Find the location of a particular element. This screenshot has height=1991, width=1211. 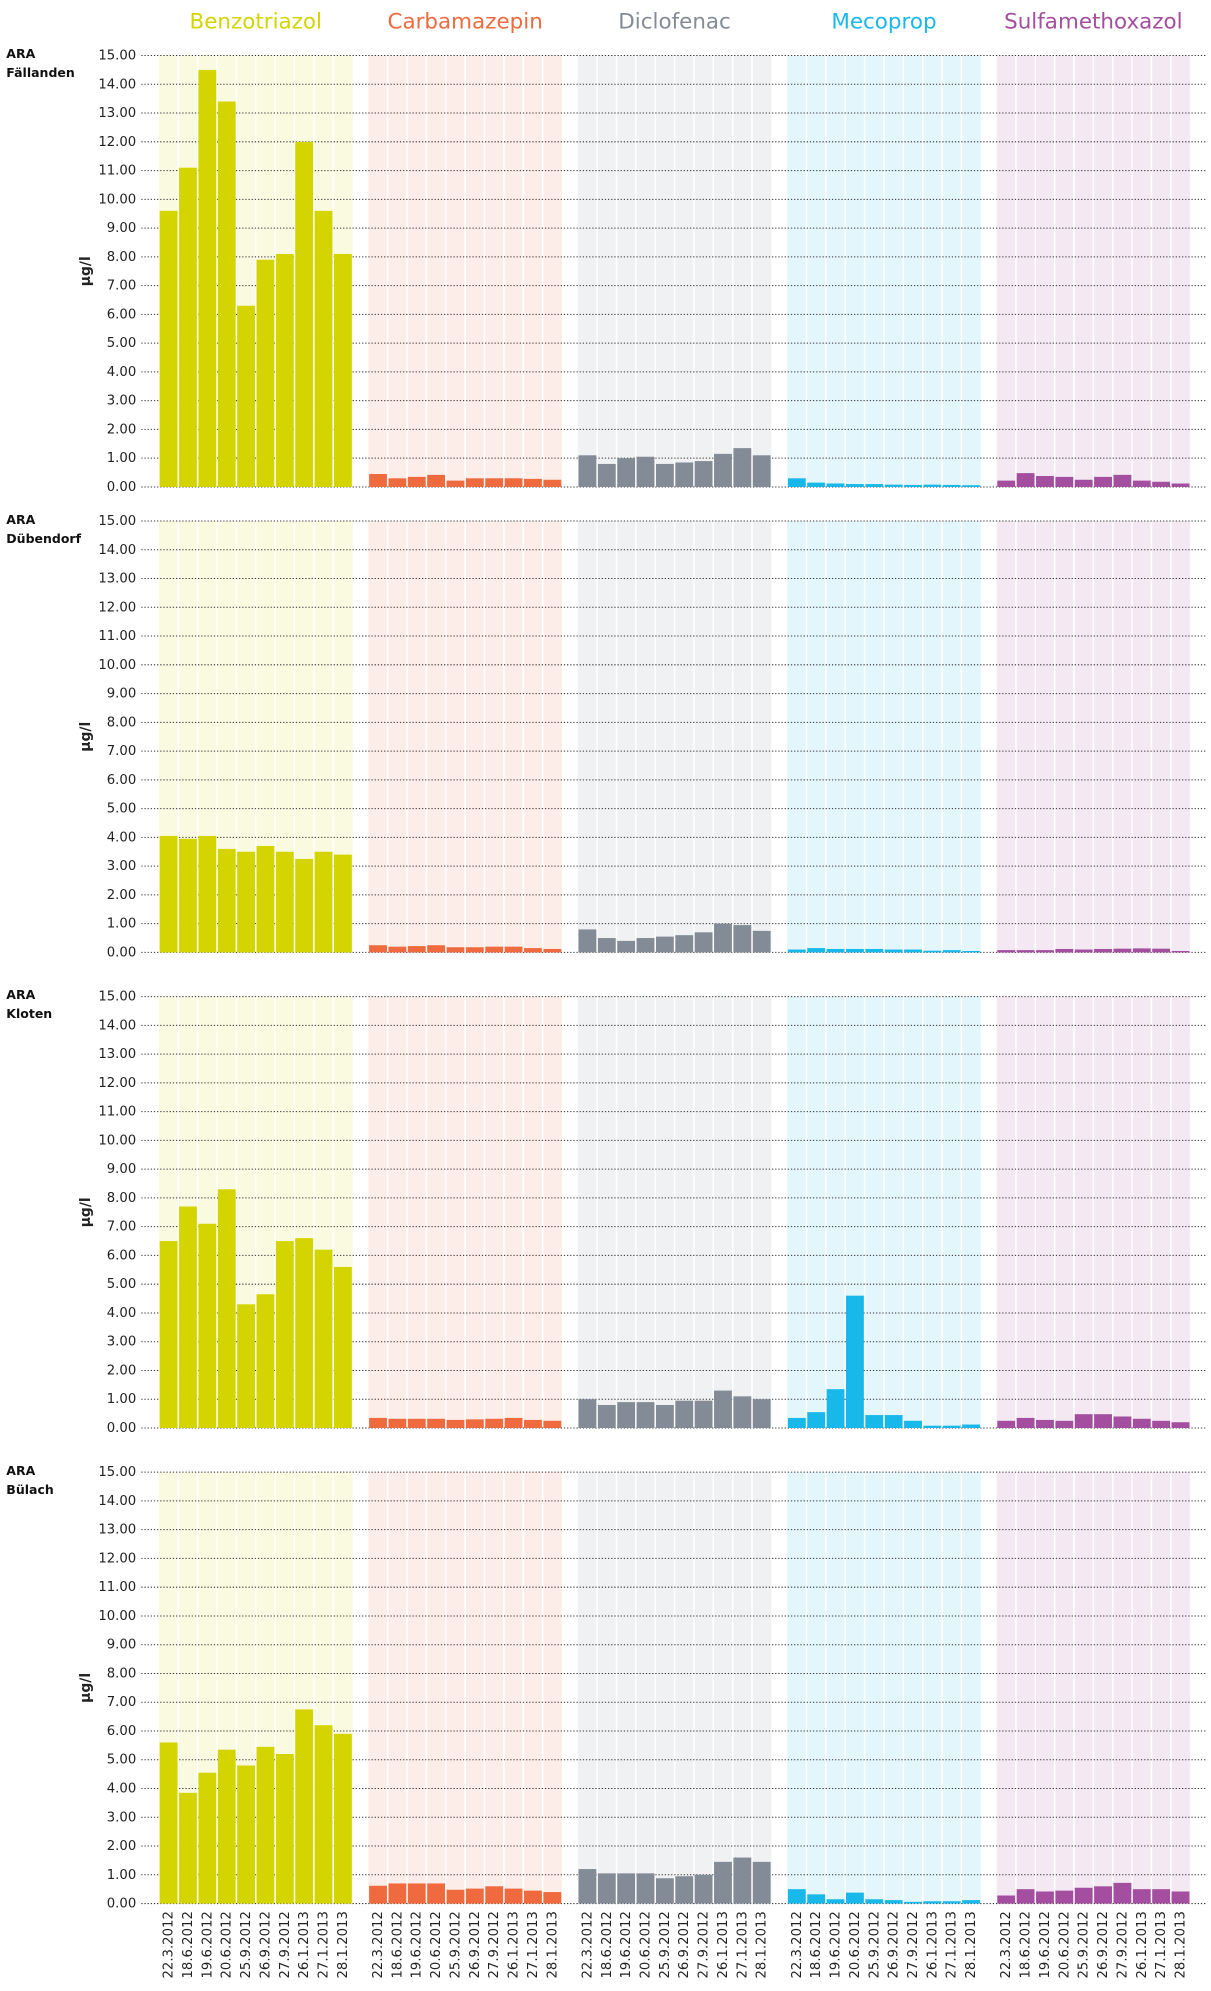

x-tick-label: 22.3.2012 is located at coordinates (169, 1944).